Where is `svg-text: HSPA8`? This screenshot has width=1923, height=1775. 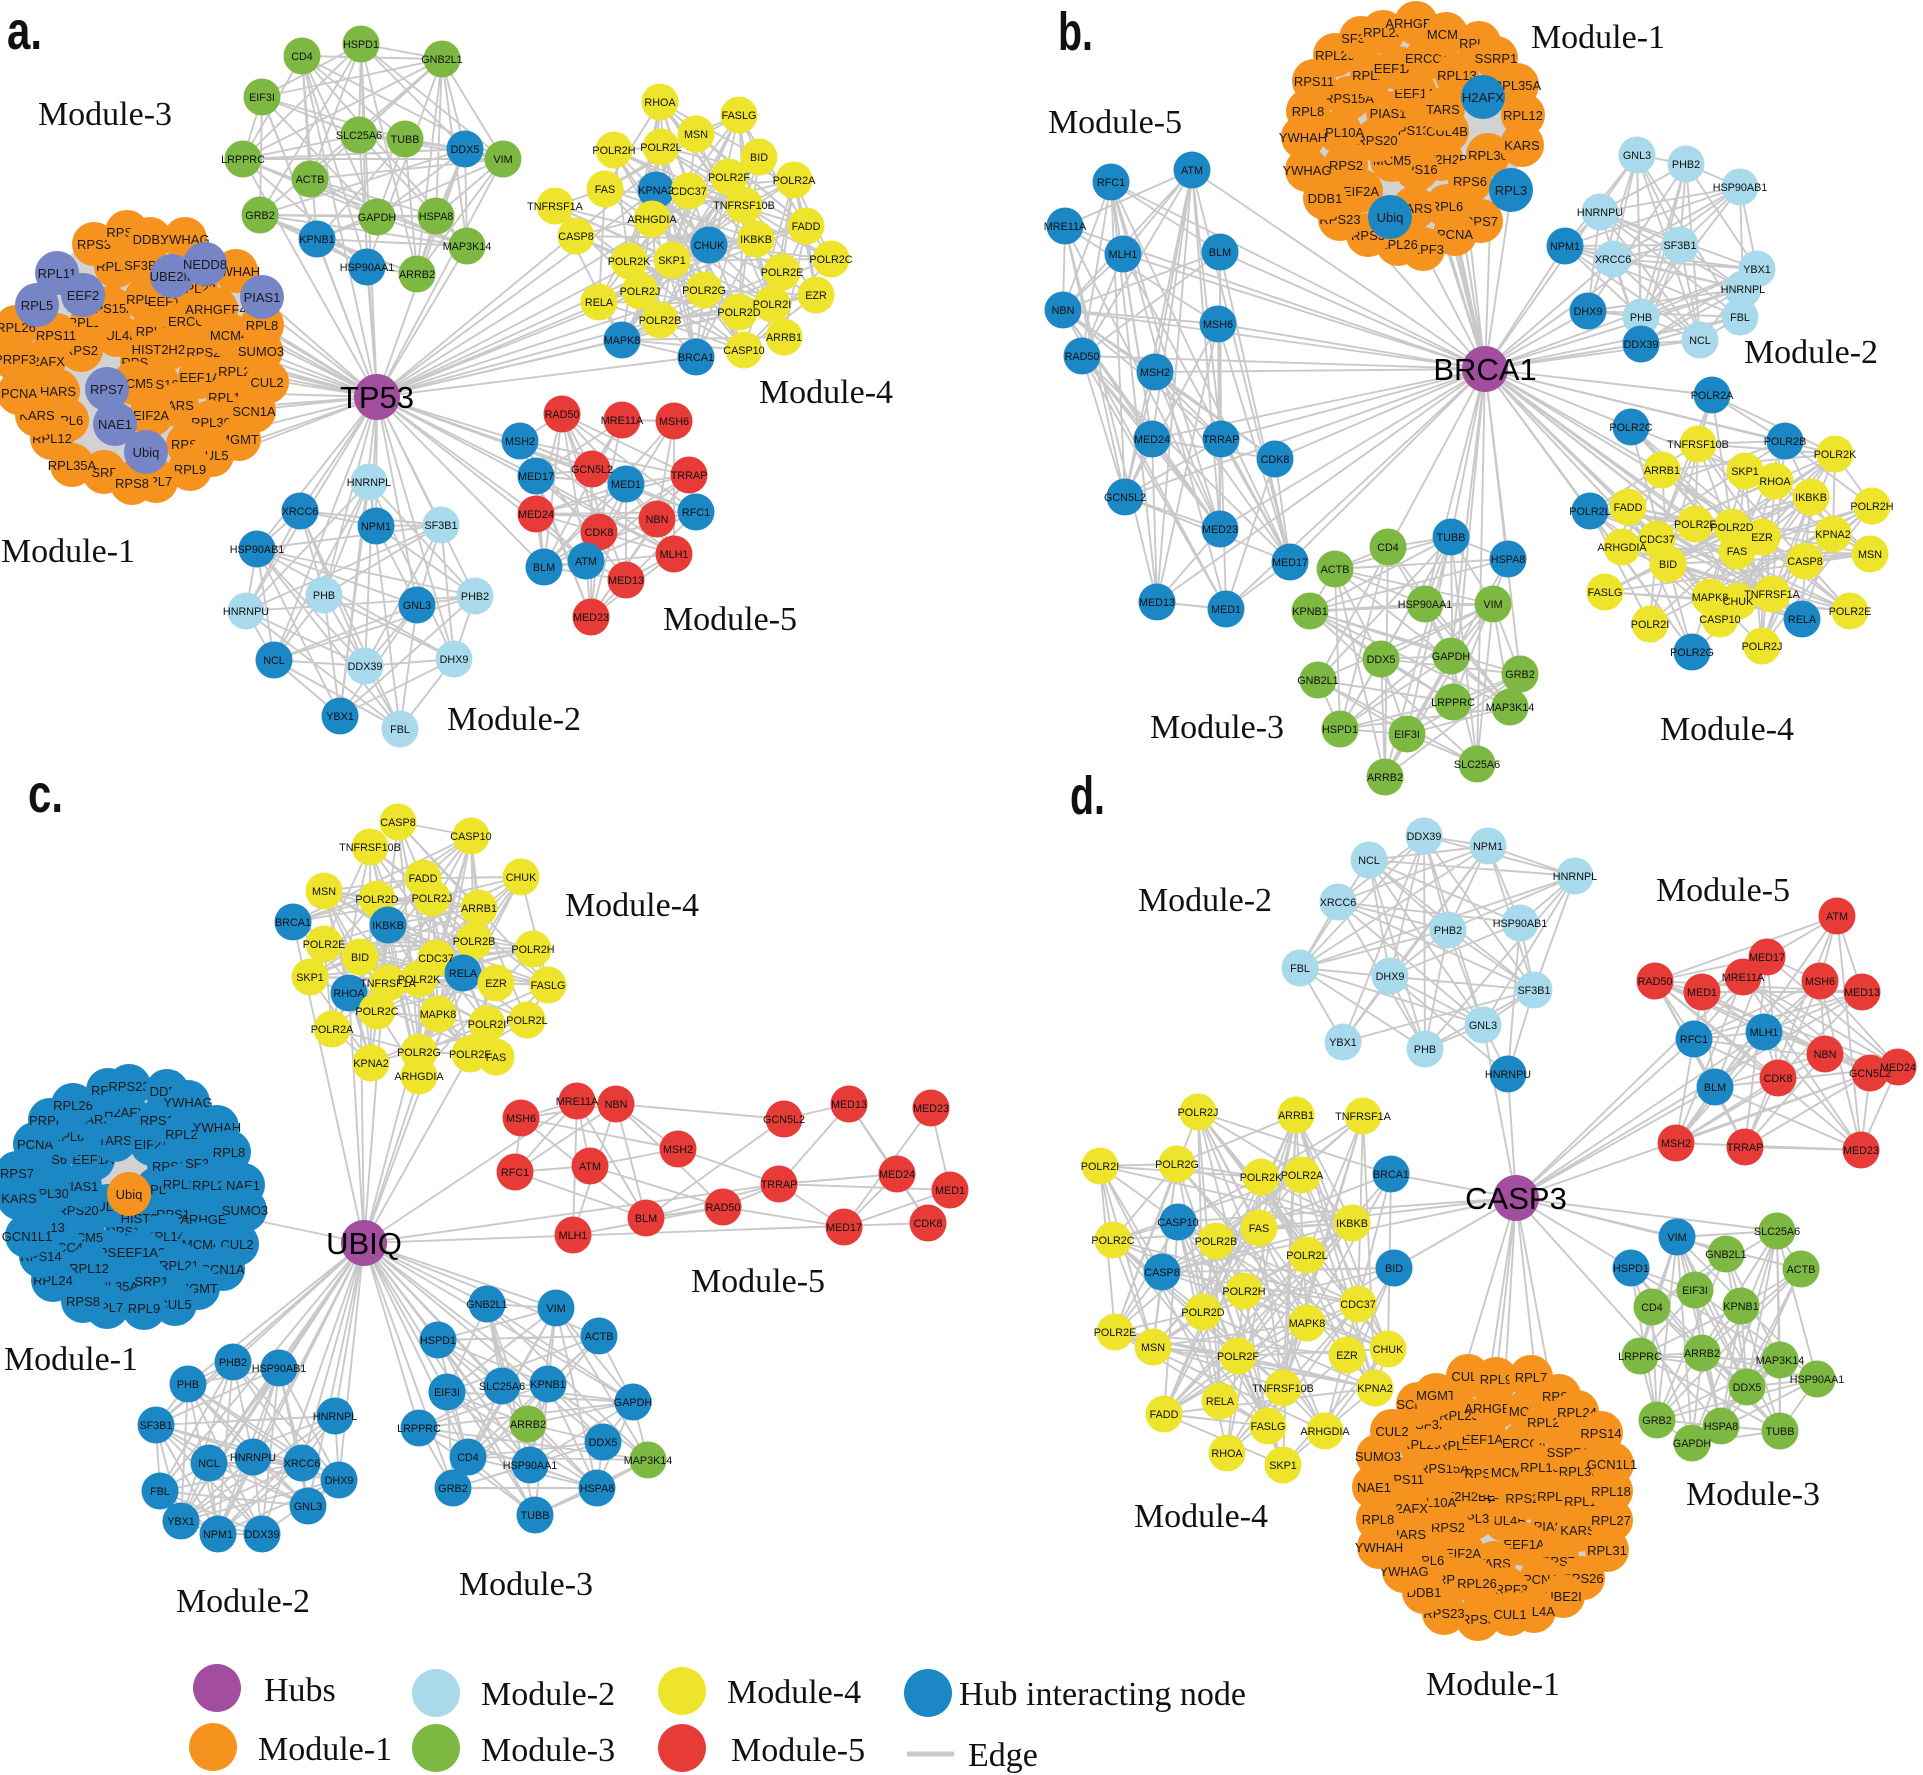 svg-text: HSPA8 is located at coordinates (1721, 1427).